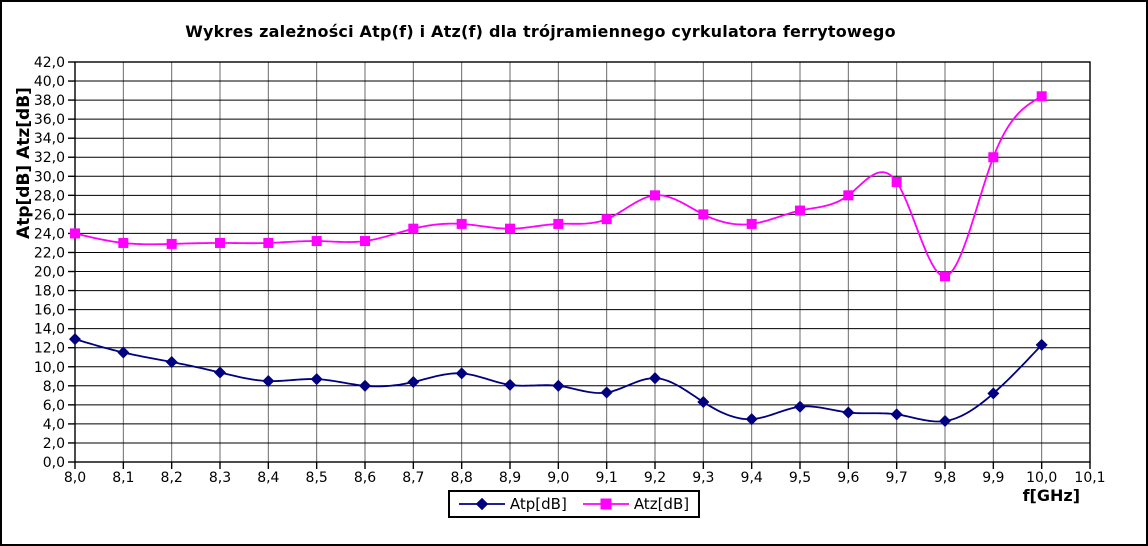 This screenshot has width=1148, height=546. I want to click on legend-label-atz: Atz[dB], so click(661, 504).